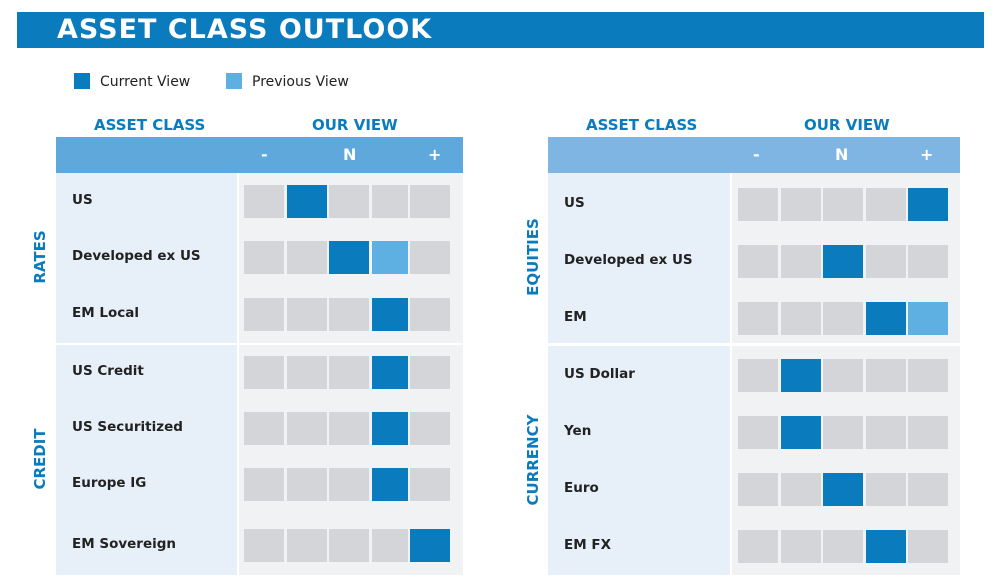 The height and width of the screenshot is (588, 1000). Describe the element at coordinates (40, 257) in the screenshot. I see `group-label-rates: RATES` at that location.